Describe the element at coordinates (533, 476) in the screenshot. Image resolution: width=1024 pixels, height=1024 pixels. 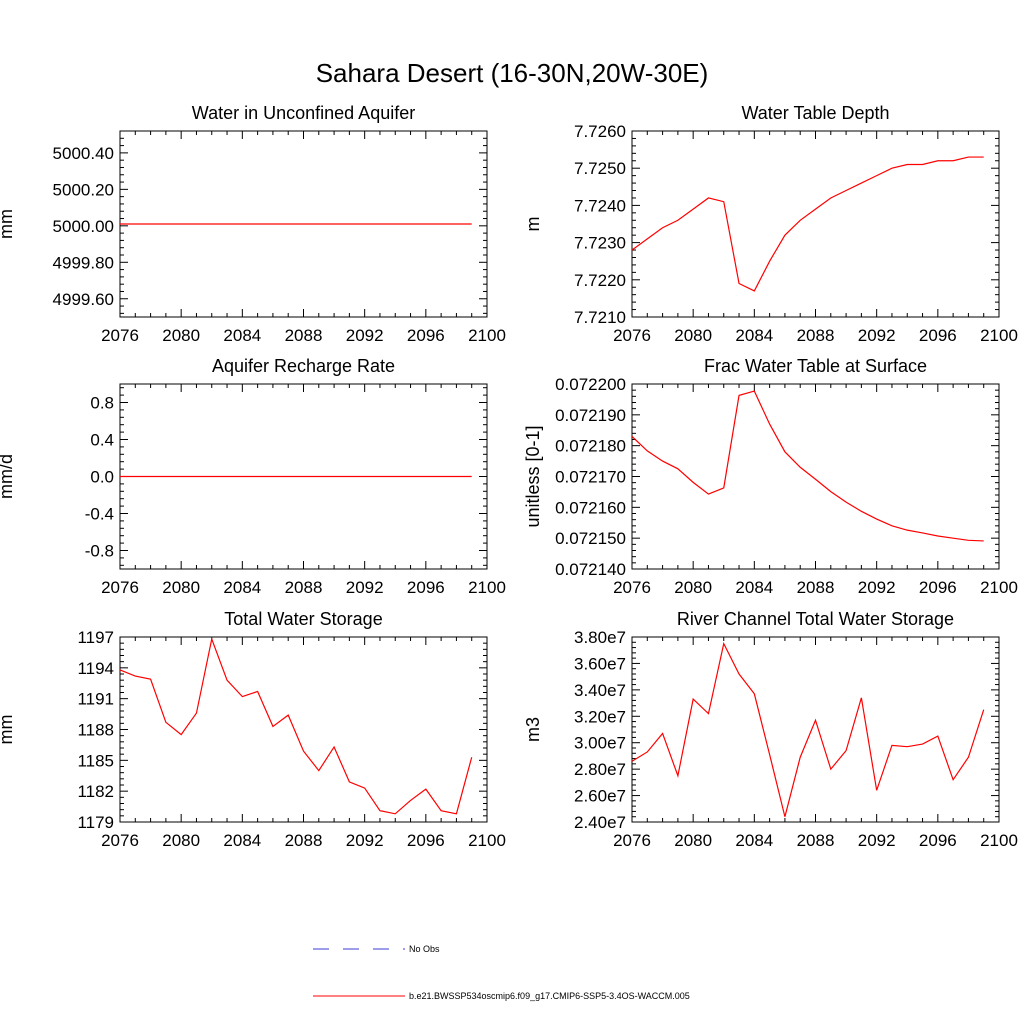
I see `panel-4-ylabel: unitless [0-1]` at that location.